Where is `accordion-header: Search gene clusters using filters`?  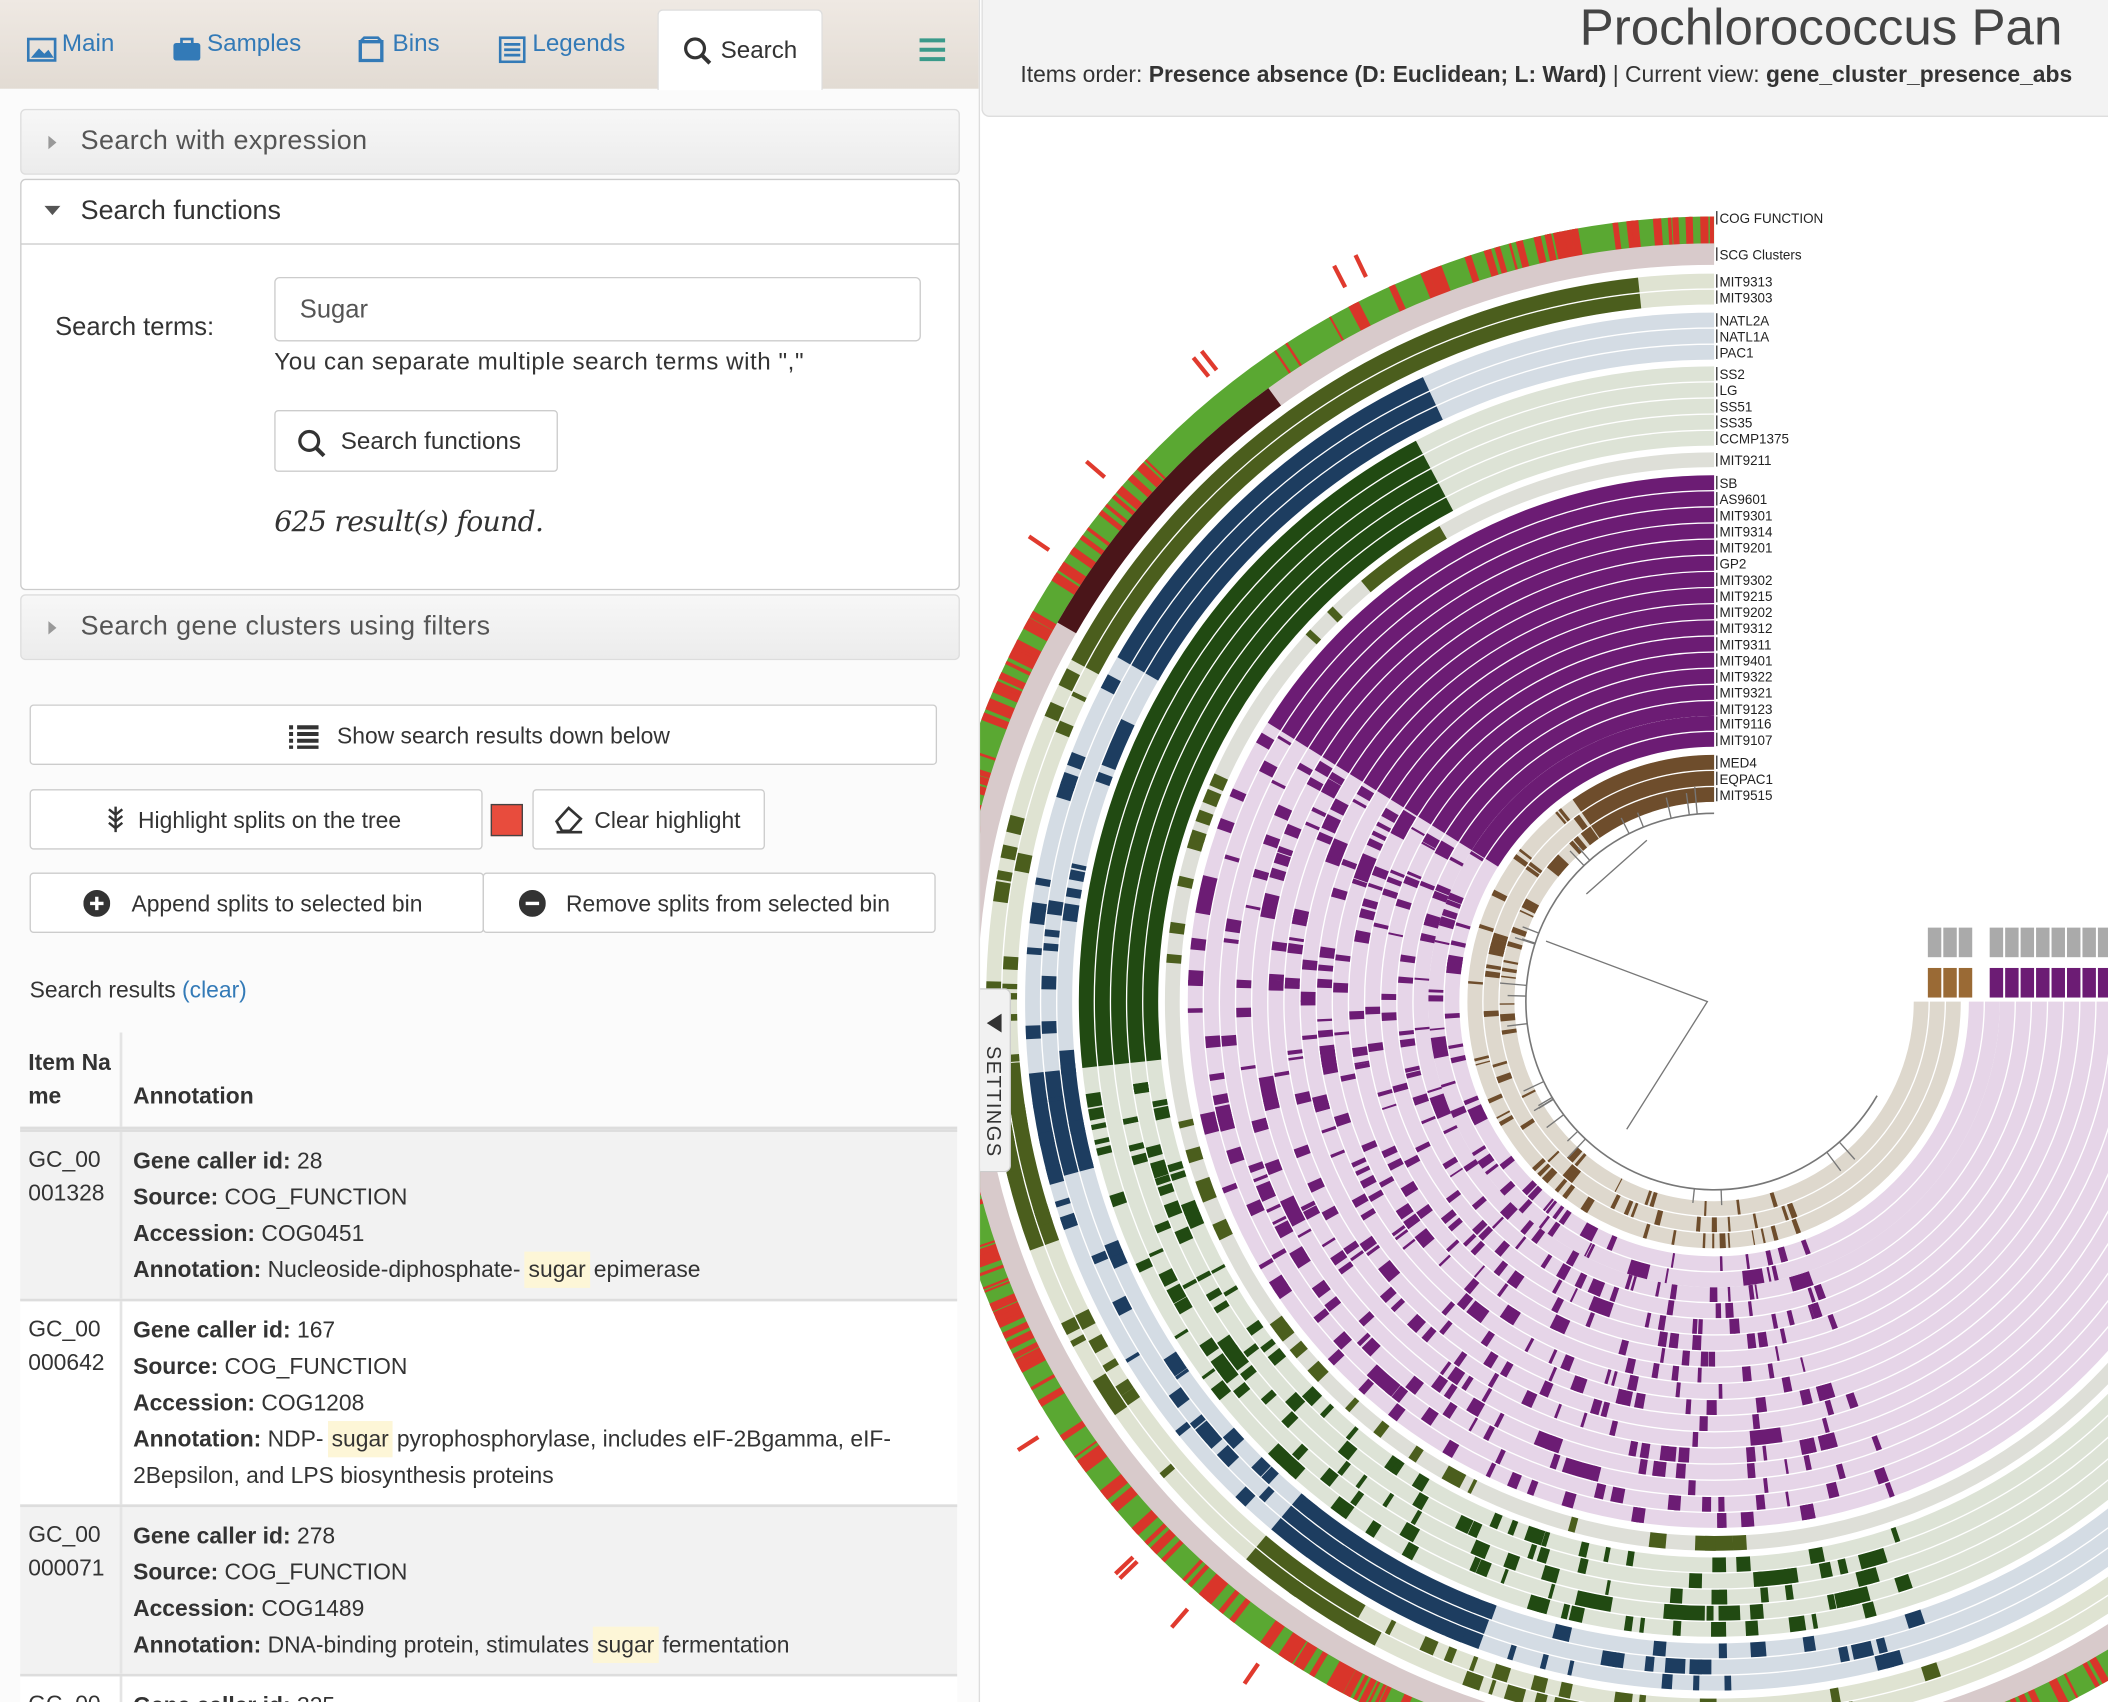 accordion-header: Search gene clusters using filters is located at coordinates (490, 627).